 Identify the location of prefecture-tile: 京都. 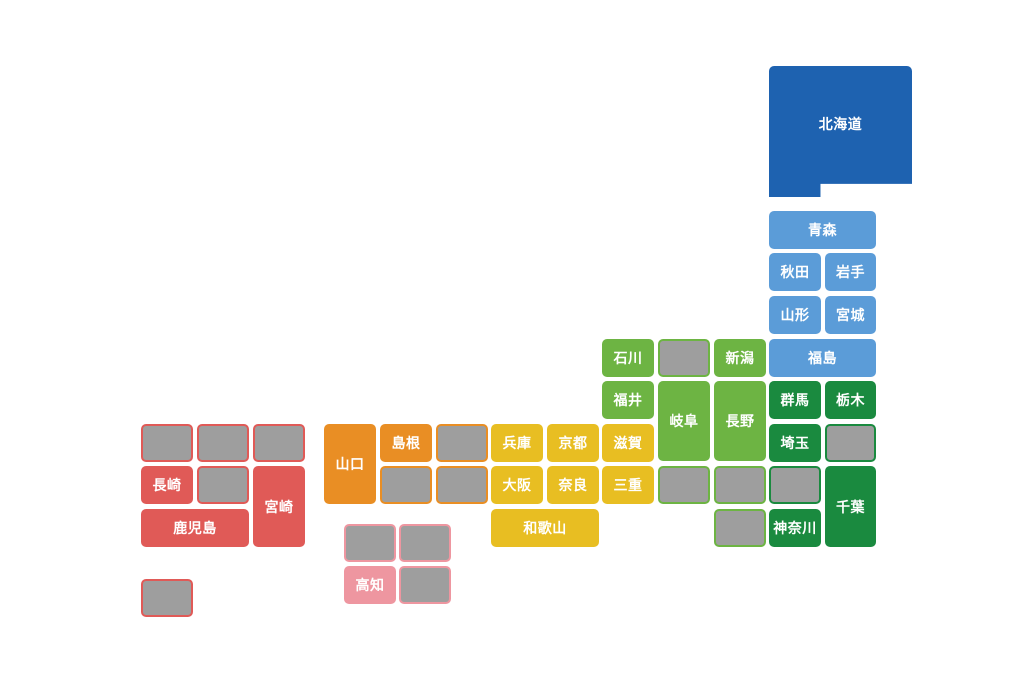
(573, 443).